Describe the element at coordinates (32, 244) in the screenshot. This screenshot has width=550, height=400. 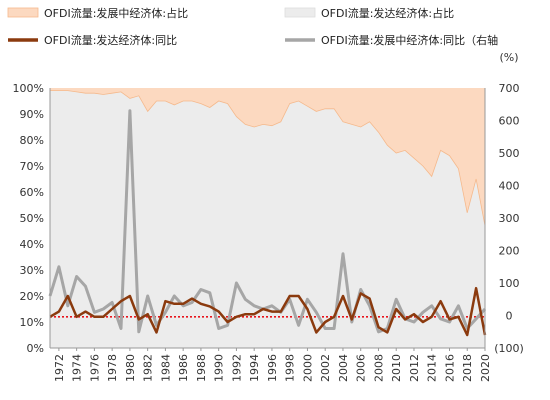
I see `left-tick-label: 40%` at that location.